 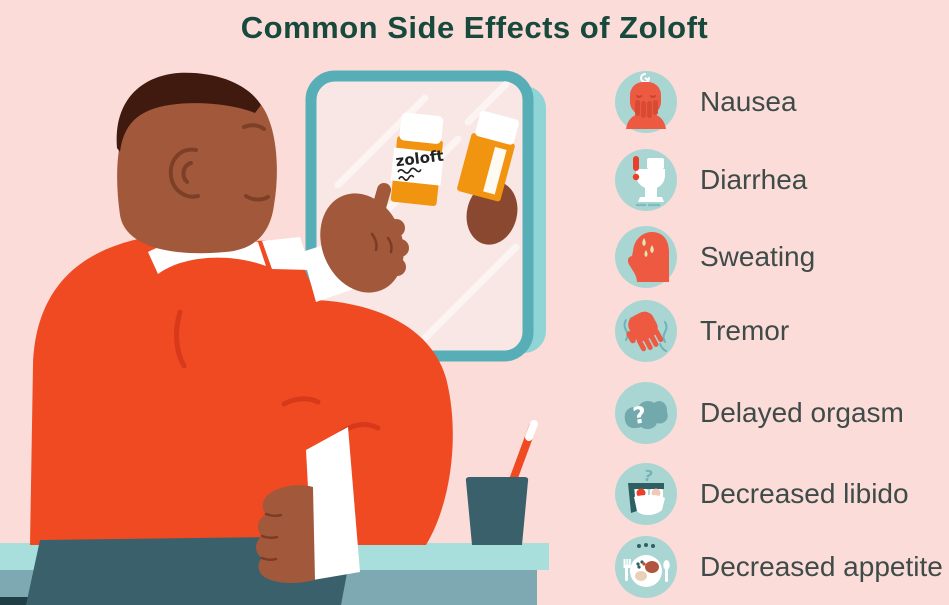 I want to click on toothbrush-cup, so click(x=501, y=482).